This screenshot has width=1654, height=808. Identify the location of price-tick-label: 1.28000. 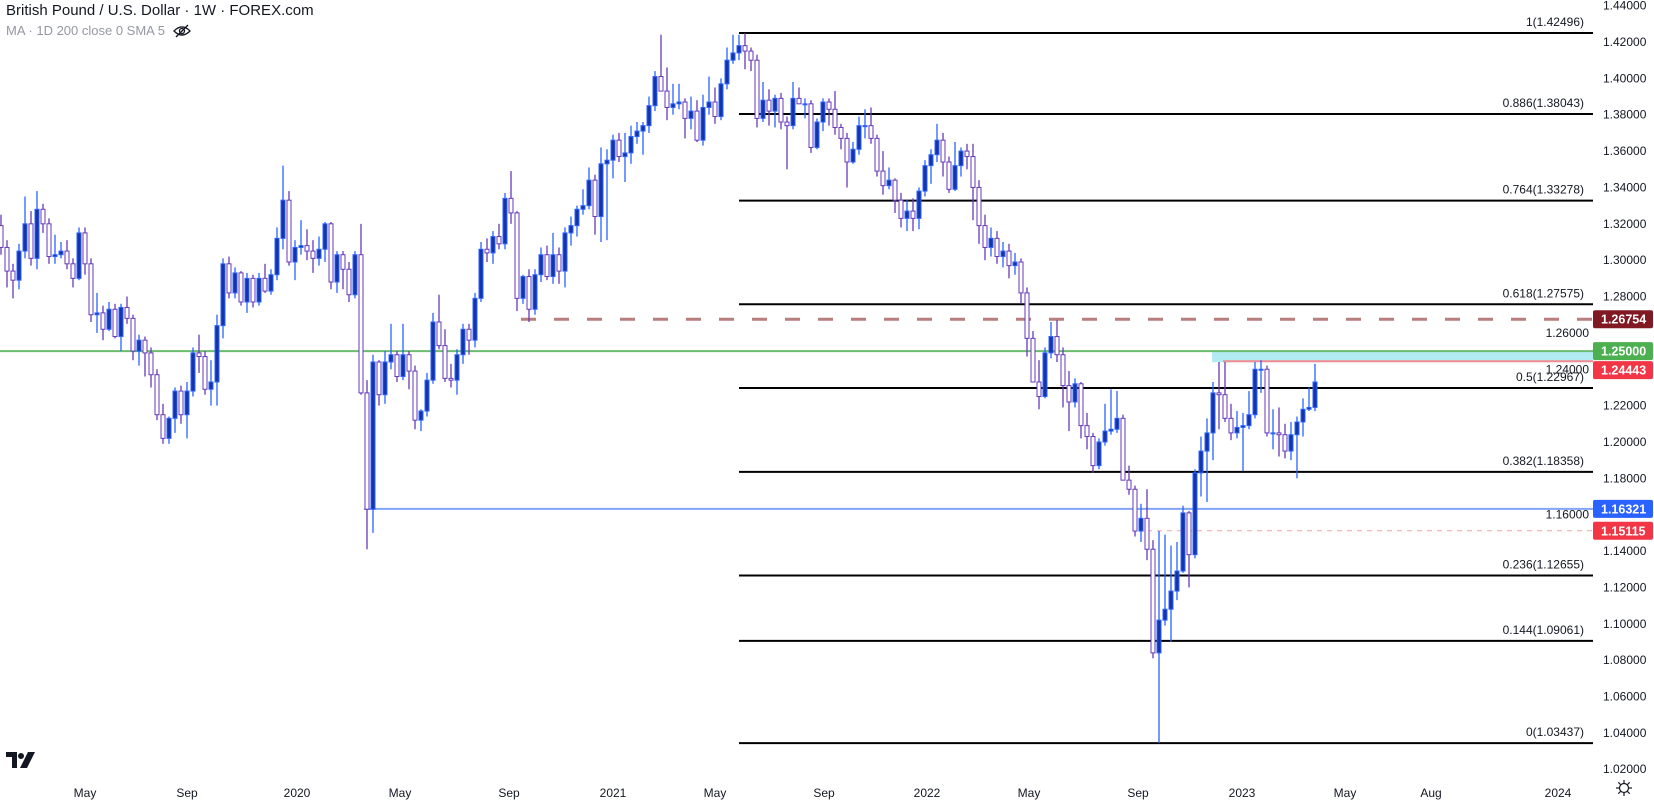
(1625, 297).